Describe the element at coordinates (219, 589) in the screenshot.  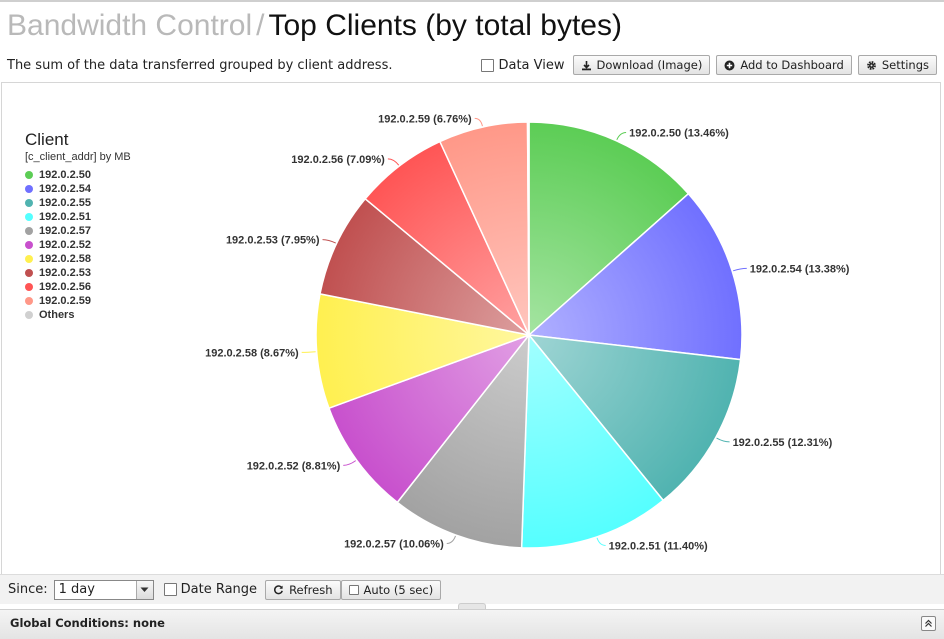
I see `date-range-label: Date Range` at that location.